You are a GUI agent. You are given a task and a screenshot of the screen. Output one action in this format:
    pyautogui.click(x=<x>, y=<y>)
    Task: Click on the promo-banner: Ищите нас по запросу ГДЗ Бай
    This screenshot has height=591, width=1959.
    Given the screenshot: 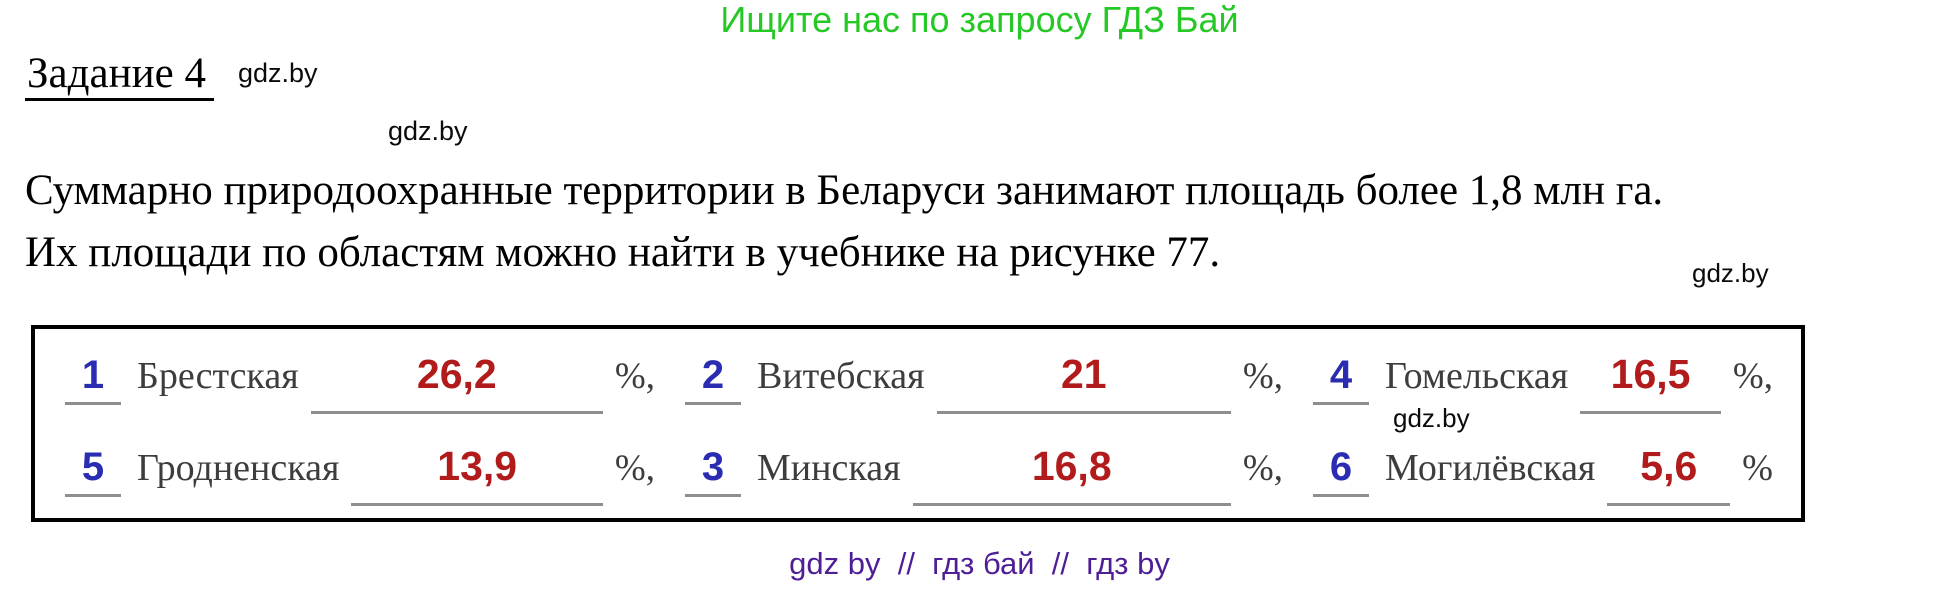 What is the action you would take?
    pyautogui.click(x=979, y=20)
    